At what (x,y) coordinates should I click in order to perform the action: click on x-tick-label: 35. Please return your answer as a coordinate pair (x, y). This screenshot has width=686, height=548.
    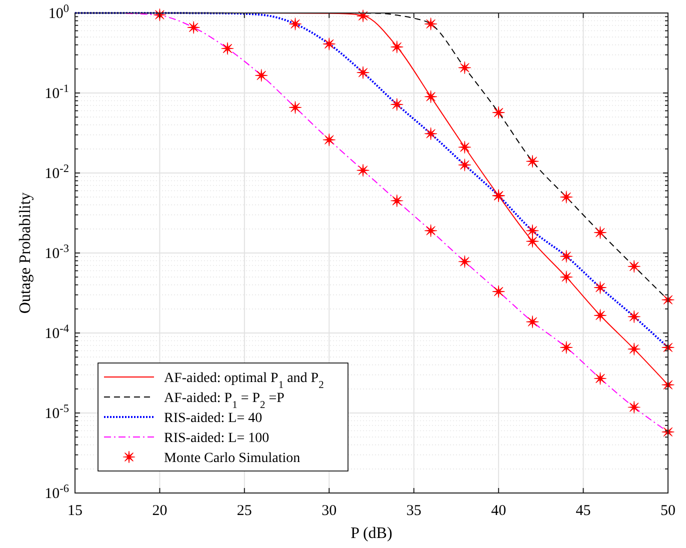
    Looking at the image, I should click on (414, 511).